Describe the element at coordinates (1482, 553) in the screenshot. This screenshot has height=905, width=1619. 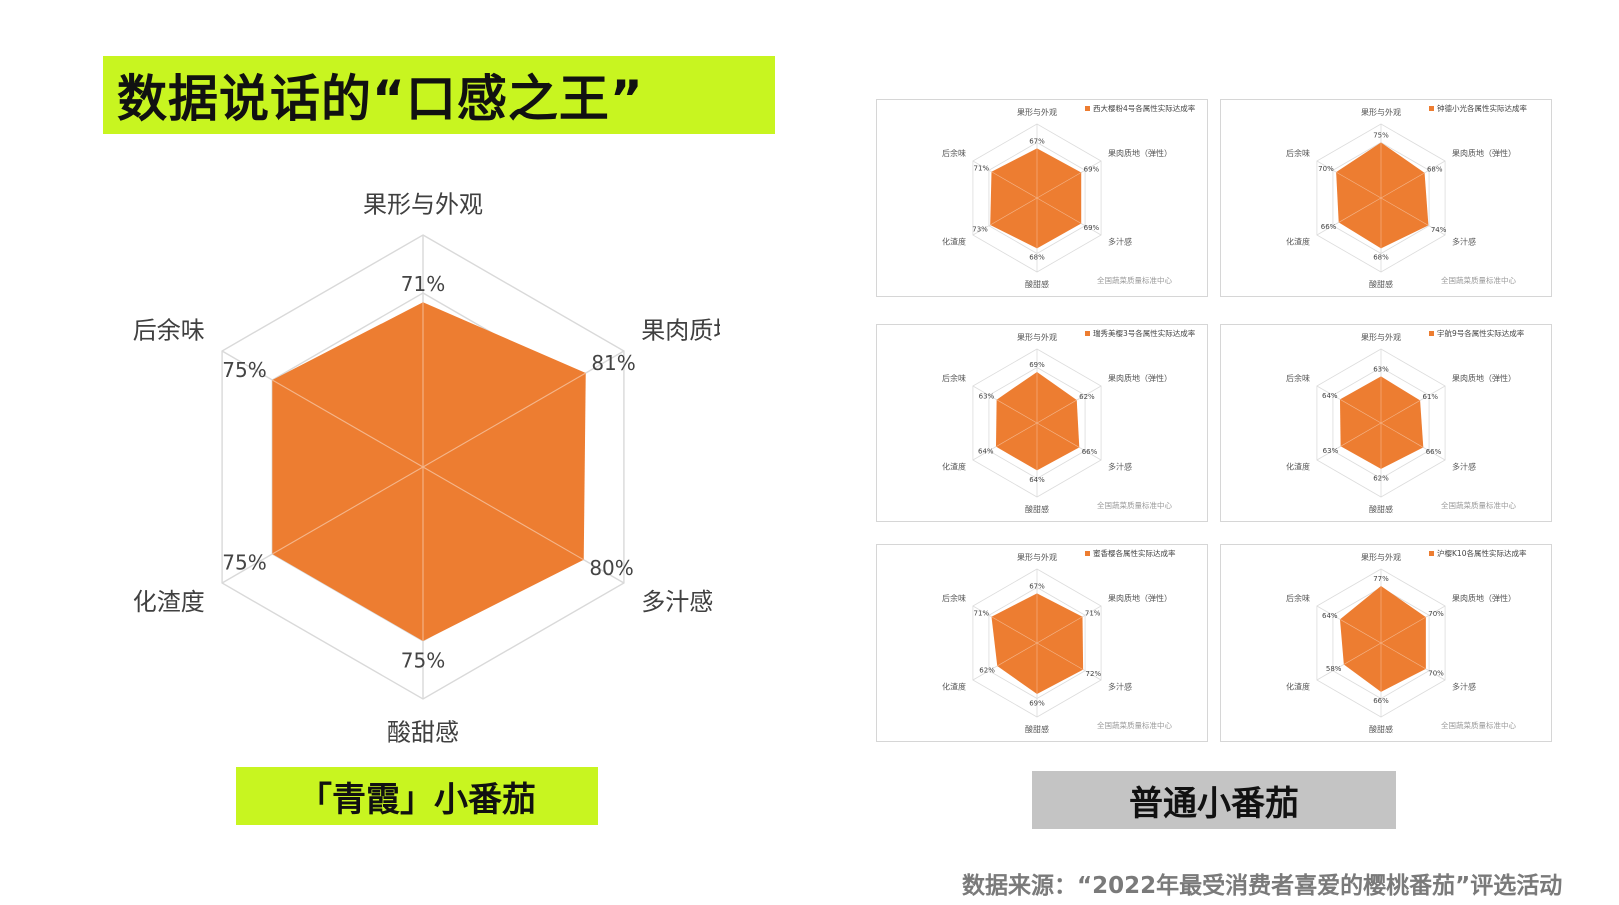
I see `legend-label: 沪樱K10各属性实际达成率` at that location.